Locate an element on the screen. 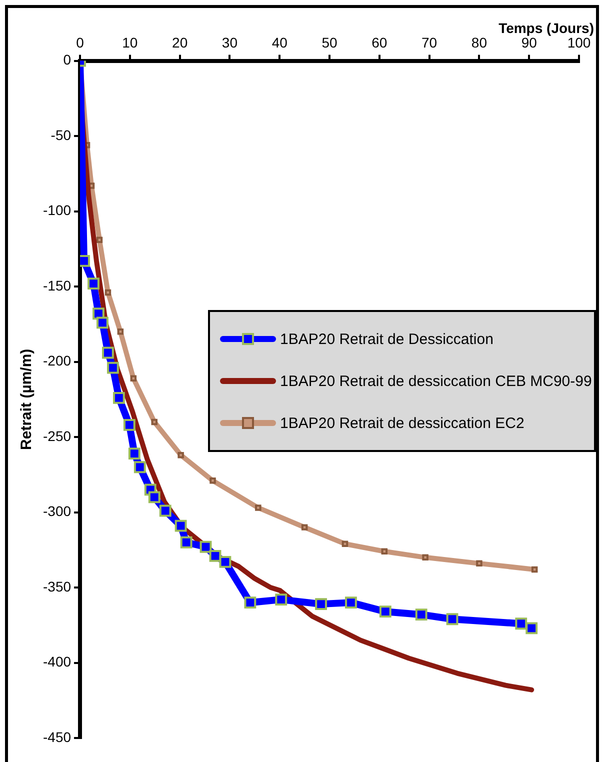 This screenshot has height=762, width=606. x-axis-title: Temps (Jours) is located at coordinates (546, 28).